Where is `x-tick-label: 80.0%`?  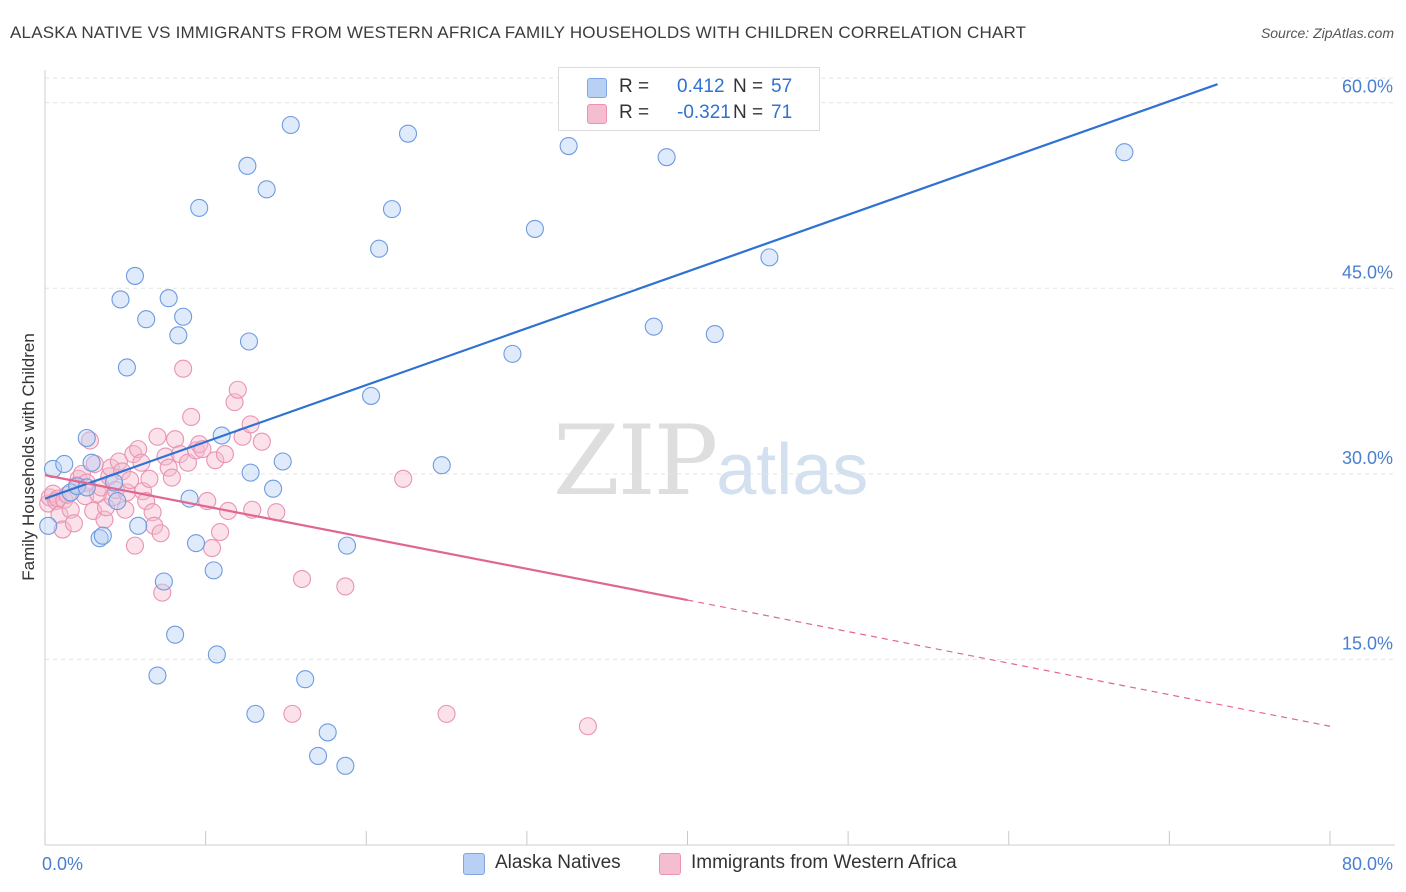
x-tick-label: 80.0% is located at coordinates (1367, 864).